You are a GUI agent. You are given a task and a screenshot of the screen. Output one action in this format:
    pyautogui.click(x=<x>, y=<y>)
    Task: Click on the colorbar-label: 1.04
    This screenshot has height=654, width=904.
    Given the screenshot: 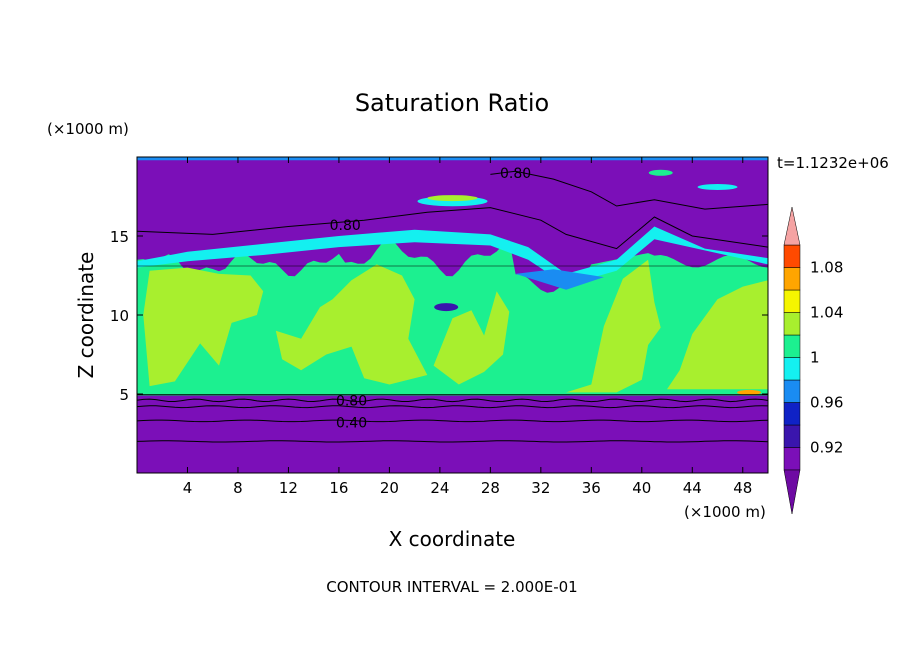 What is the action you would take?
    pyautogui.click(x=826, y=313)
    